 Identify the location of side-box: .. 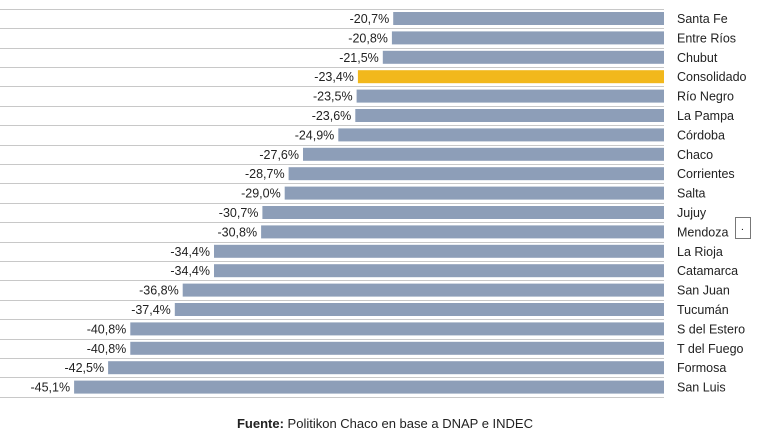
(743, 228).